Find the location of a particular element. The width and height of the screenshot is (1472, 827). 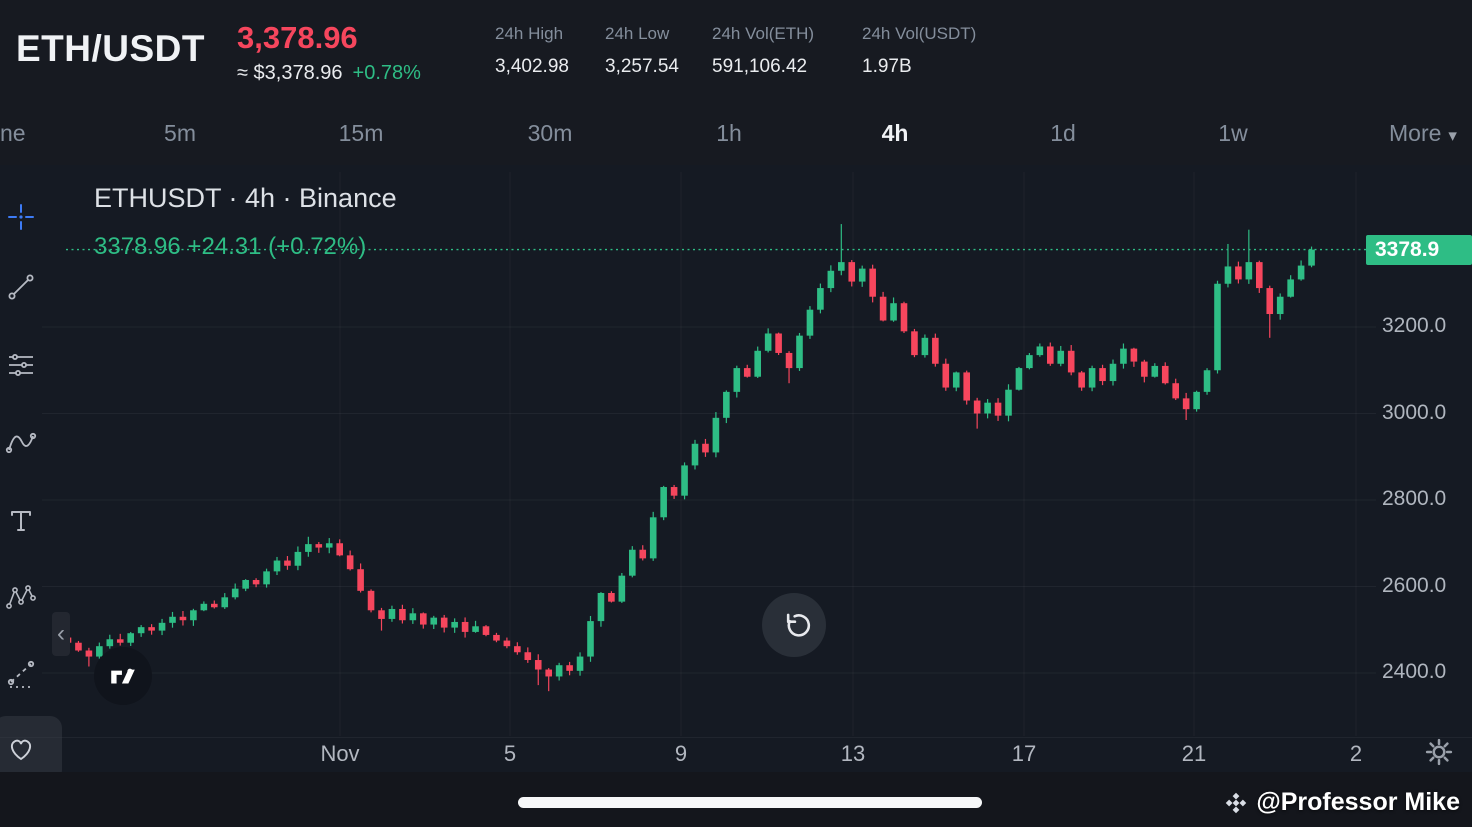

x-axis-label: Nov is located at coordinates (340, 753).